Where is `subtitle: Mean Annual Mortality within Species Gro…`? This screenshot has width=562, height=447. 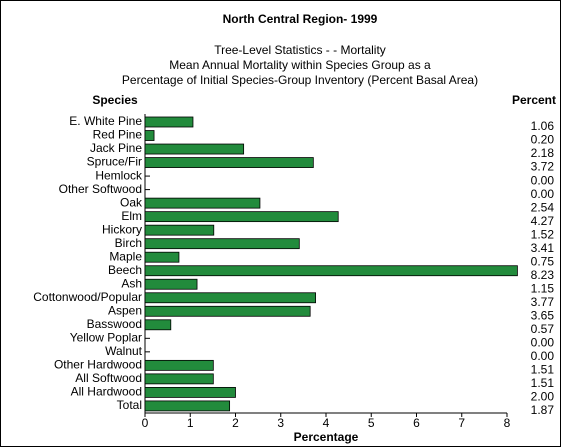 subtitle: Mean Annual Mortality within Species Gro… is located at coordinates (300, 65).